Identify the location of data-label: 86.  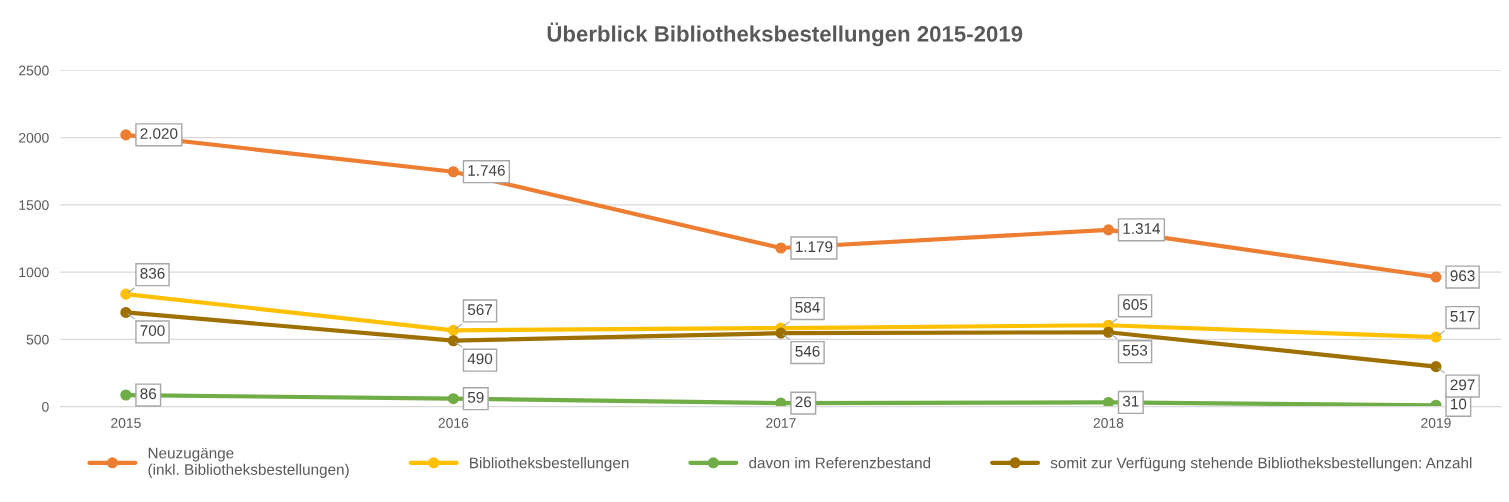
(148, 394).